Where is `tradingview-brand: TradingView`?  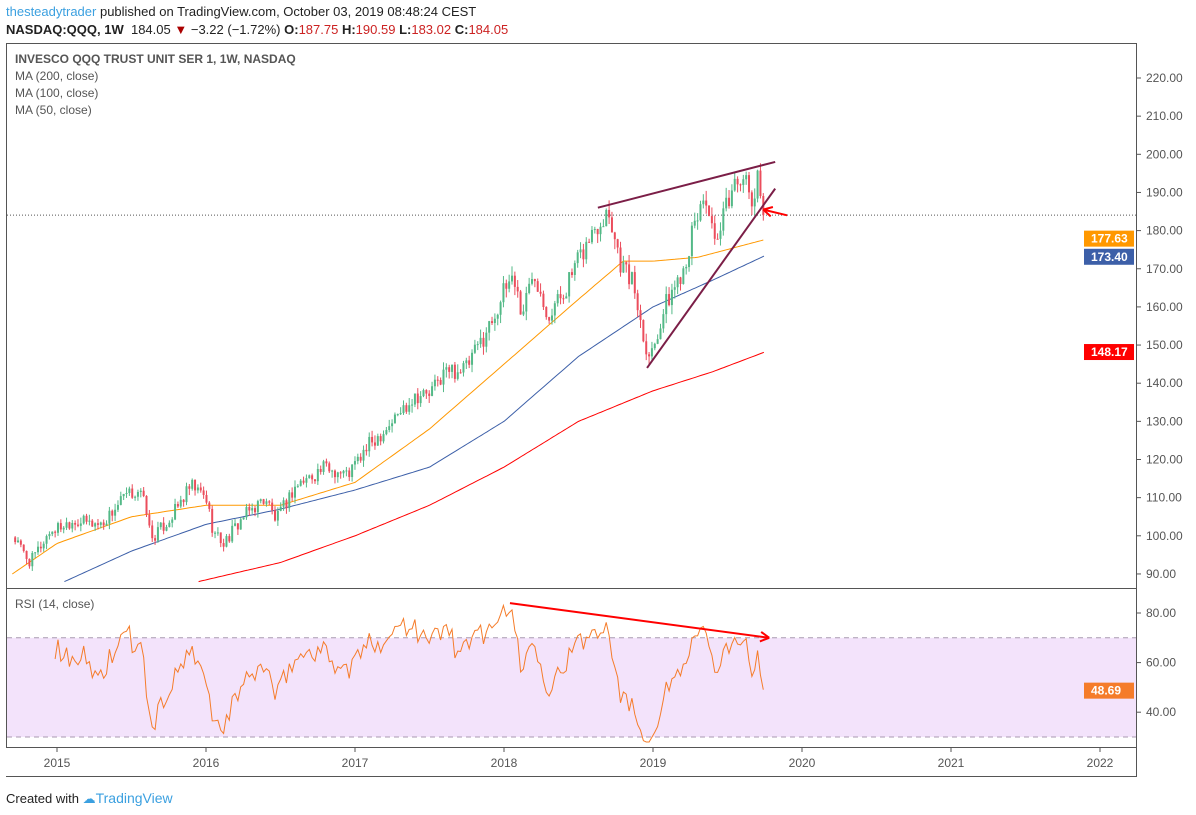 tradingview-brand: TradingView is located at coordinates (134, 798).